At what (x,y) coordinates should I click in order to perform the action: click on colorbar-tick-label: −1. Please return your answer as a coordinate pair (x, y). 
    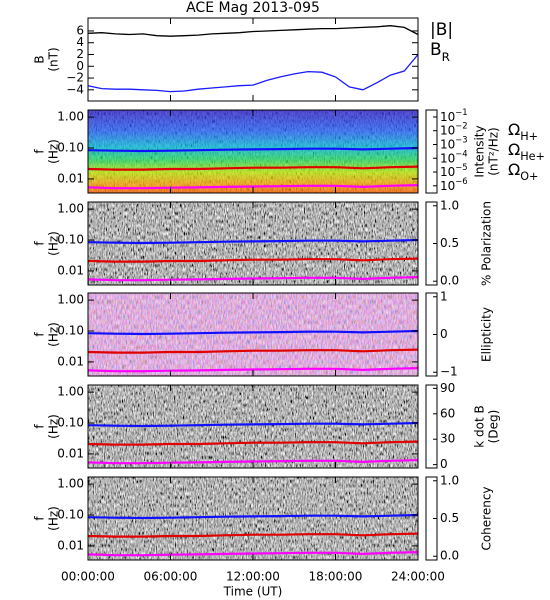
    Looking at the image, I should click on (449, 372).